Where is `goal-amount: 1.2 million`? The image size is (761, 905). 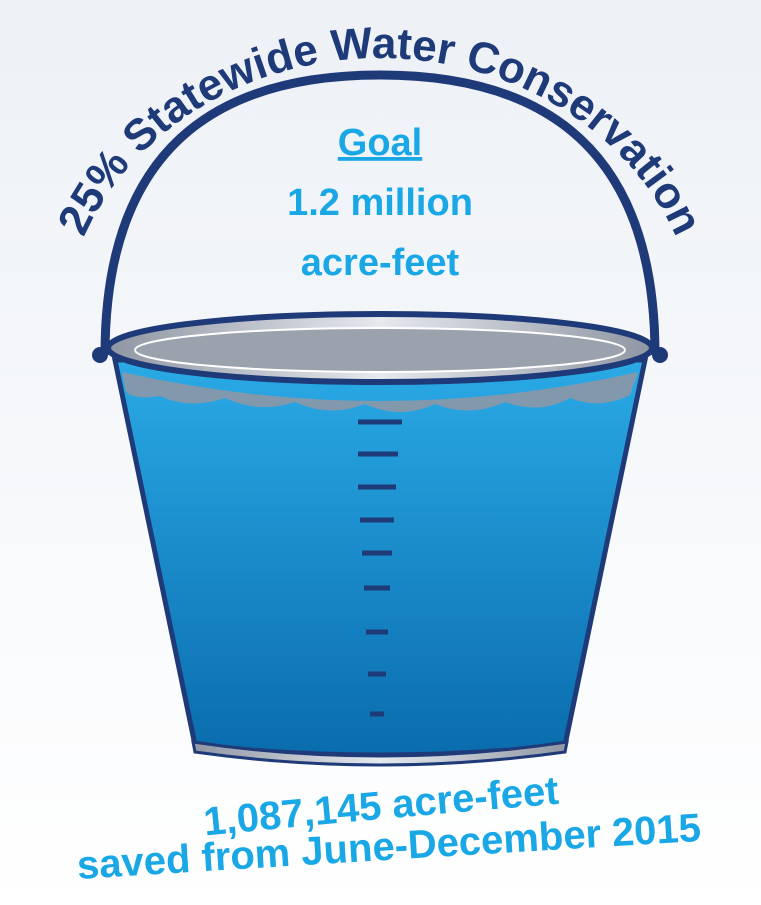 goal-amount: 1.2 million is located at coordinates (380, 203).